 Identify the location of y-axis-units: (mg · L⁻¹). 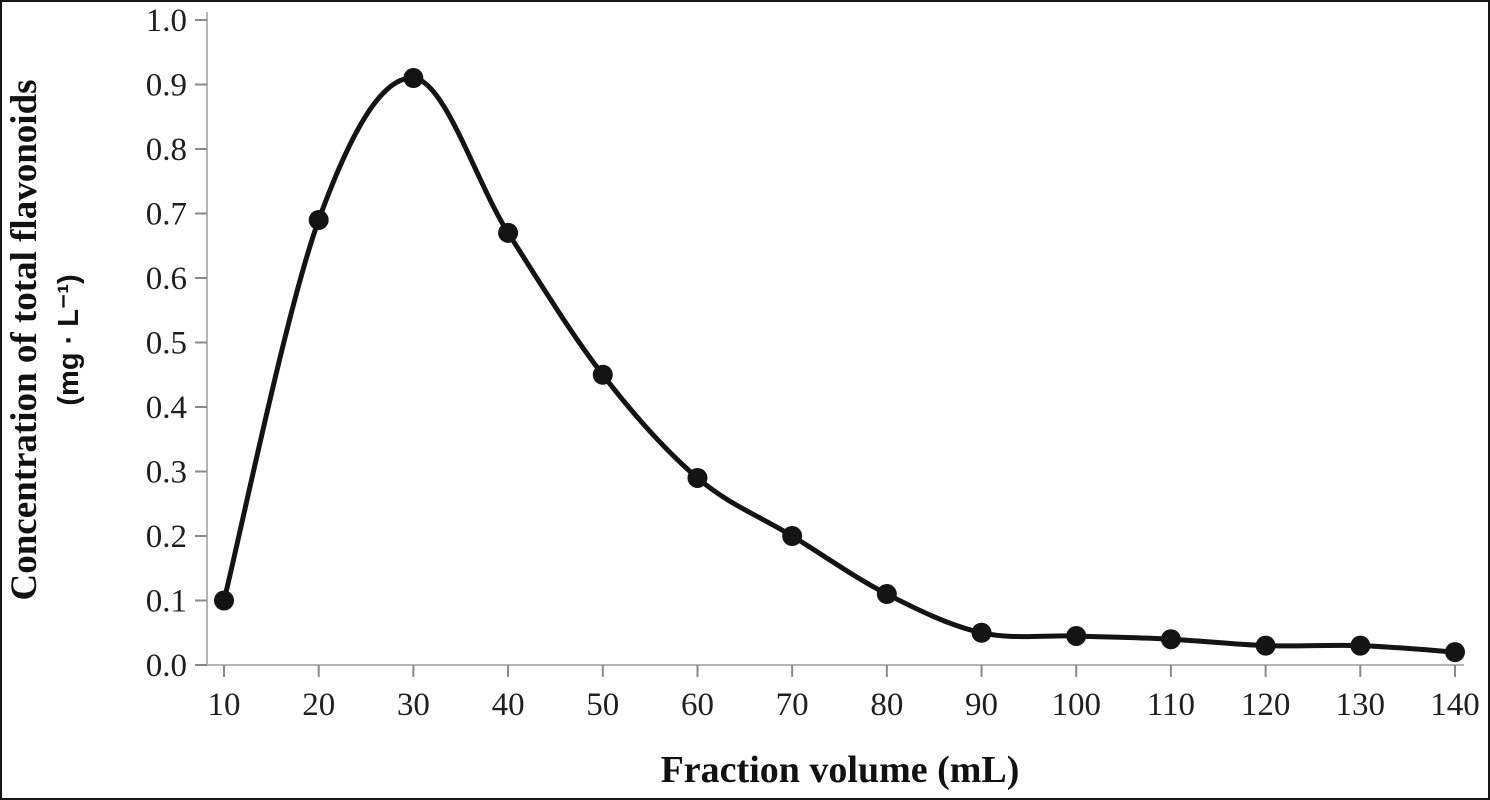
(69, 339).